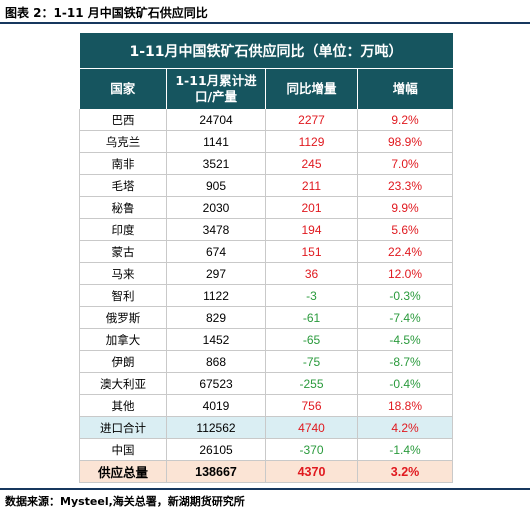 Image resolution: width=530 pixels, height=512 pixels. I want to click on table-row: 伊朗 868 -75 -8.7%, so click(266, 361).